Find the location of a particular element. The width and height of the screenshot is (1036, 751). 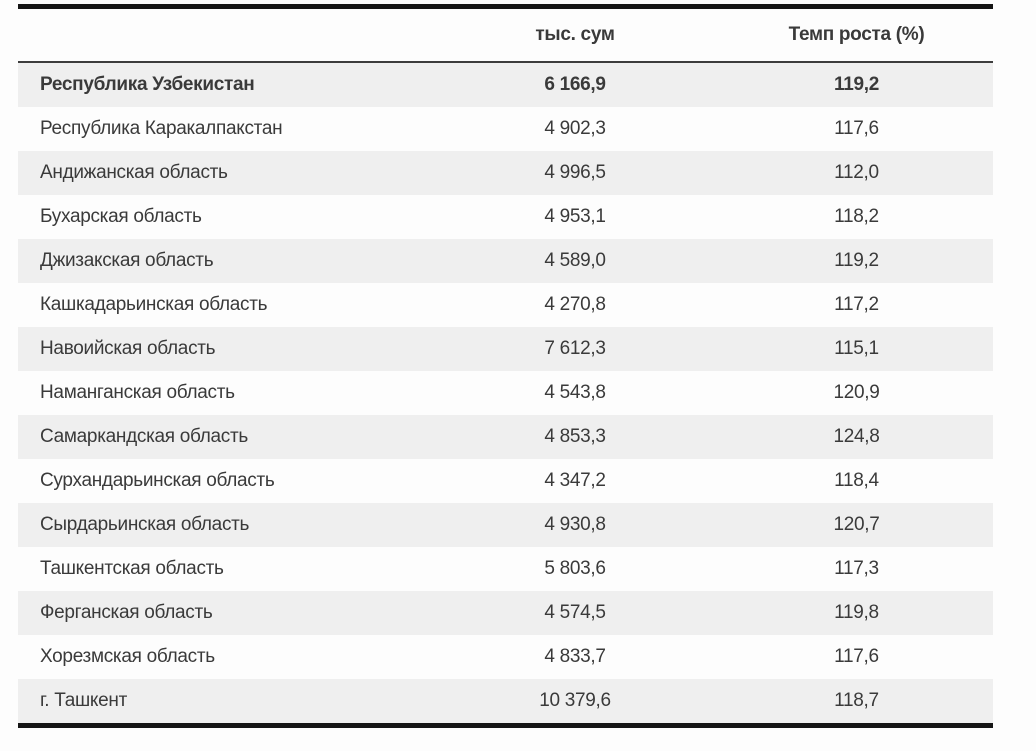

value-thousand-sum: 10 379,6 is located at coordinates (575, 700).